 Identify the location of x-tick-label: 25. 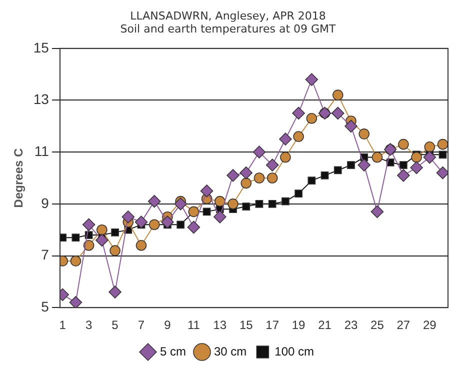
(377, 325).